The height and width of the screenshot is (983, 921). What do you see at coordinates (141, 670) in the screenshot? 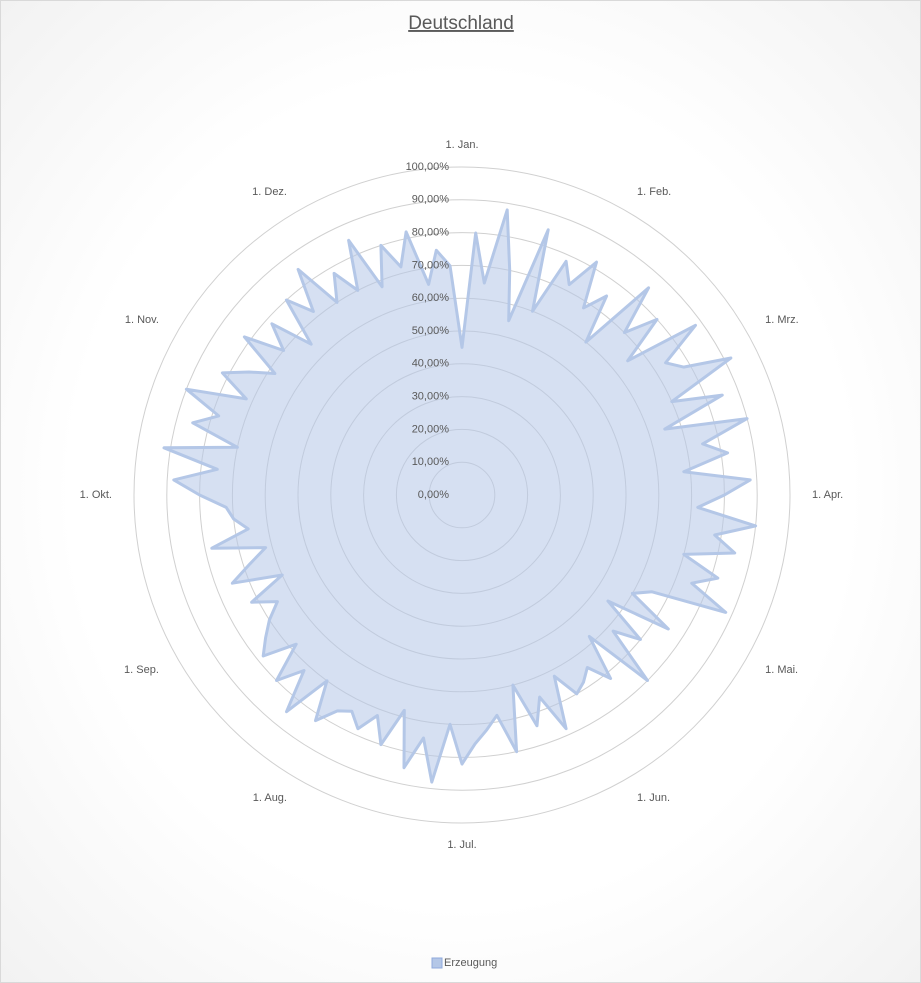
I see `category-label: 1. Sep.` at bounding box center [141, 670].